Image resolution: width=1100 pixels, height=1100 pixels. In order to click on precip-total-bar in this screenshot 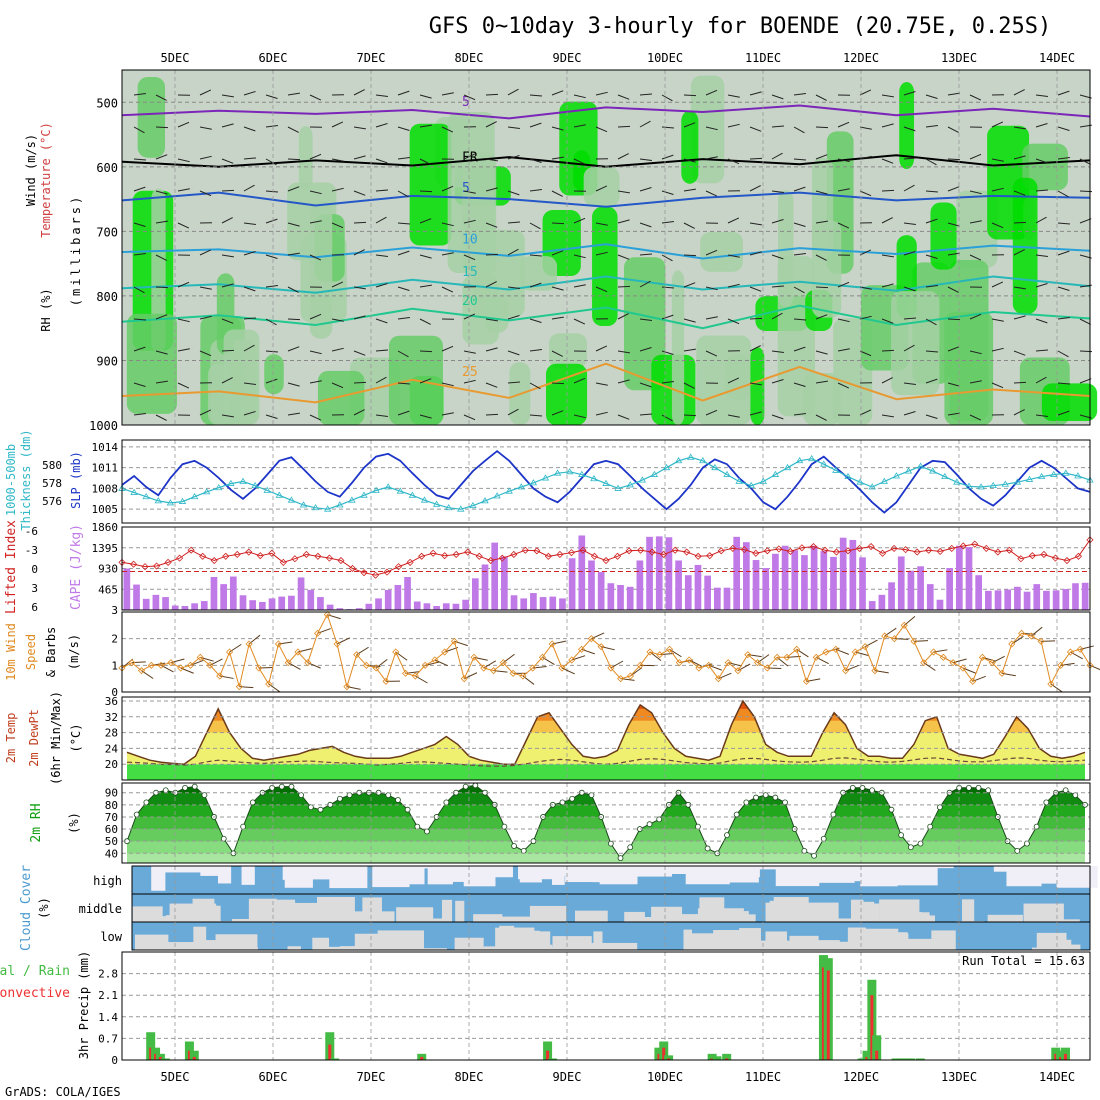, I will do `click(151, 1046)`.